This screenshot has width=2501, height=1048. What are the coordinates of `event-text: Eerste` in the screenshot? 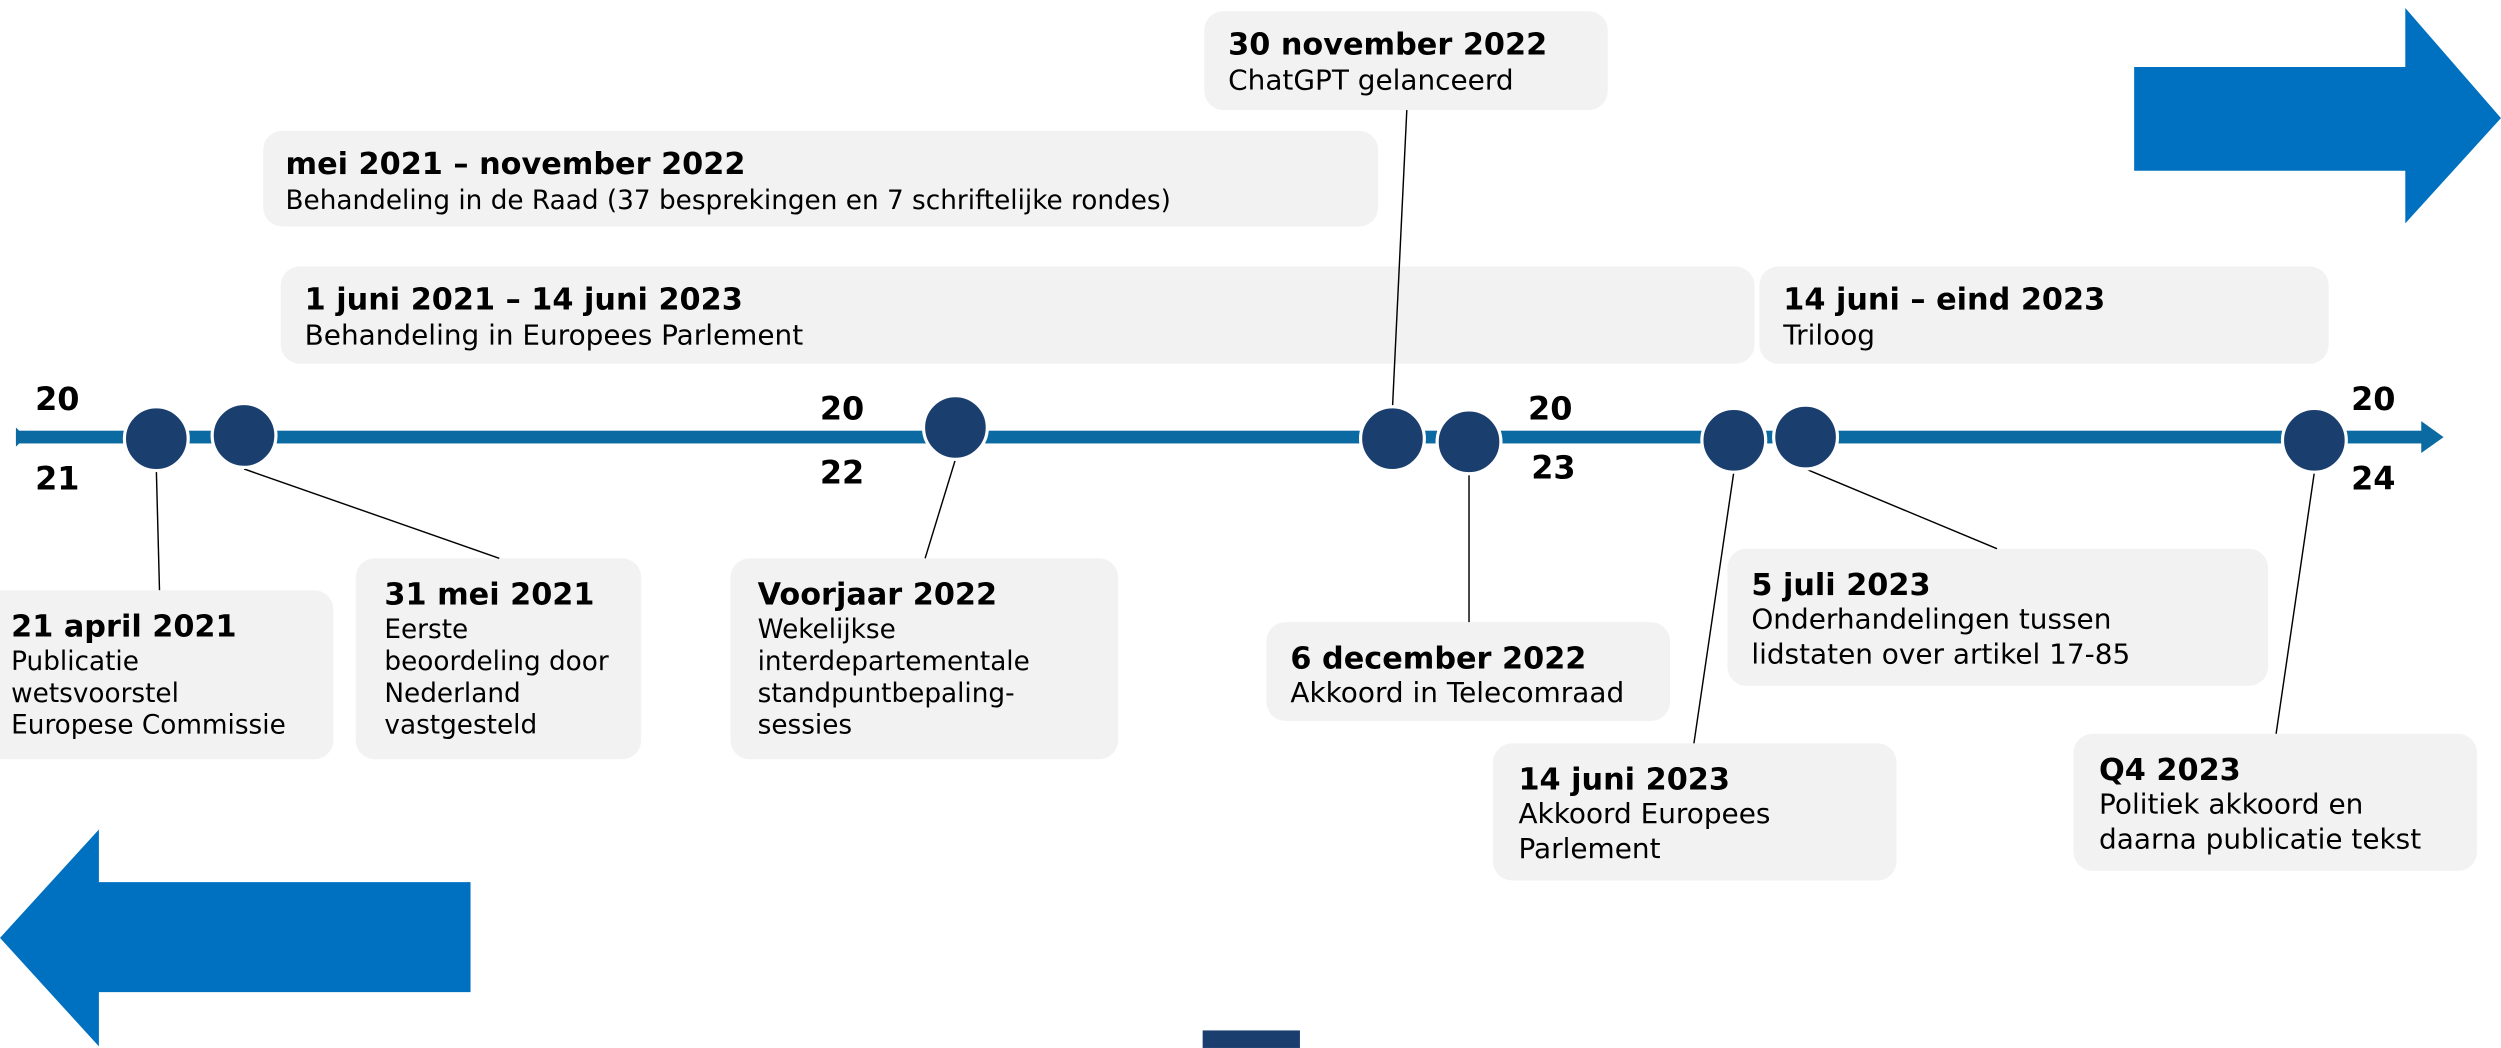 It's located at (426, 630).